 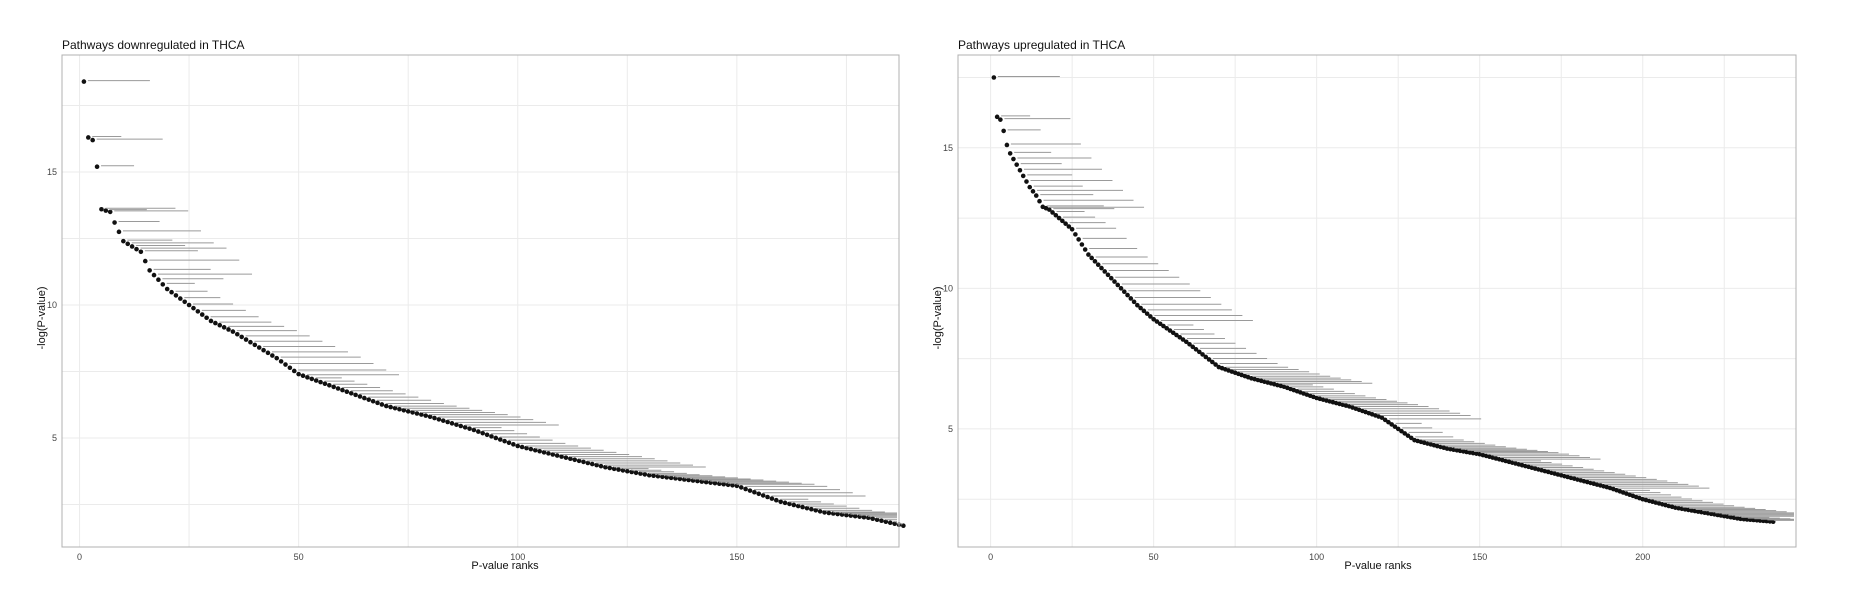 What do you see at coordinates (990, 557) in the screenshot?
I see `x-tick-label: 0` at bounding box center [990, 557].